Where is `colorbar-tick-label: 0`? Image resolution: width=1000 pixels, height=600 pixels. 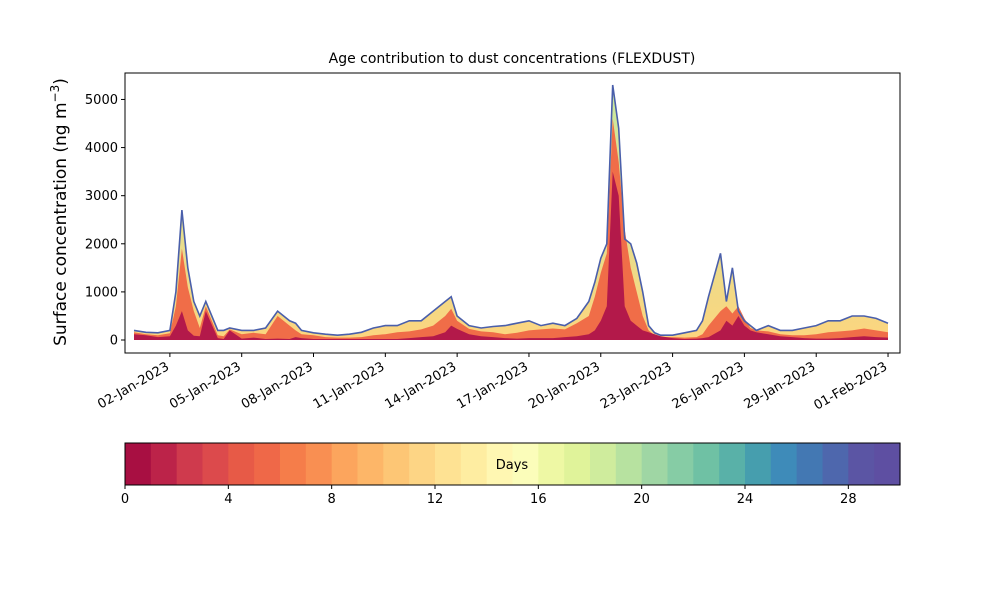
colorbar-tick-label: 0 is located at coordinates (125, 499).